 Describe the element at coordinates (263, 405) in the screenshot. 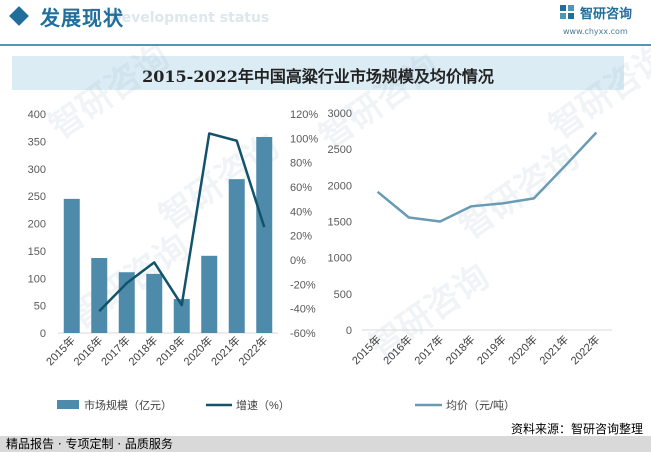

I see `legend-label-growth: 增速（%）` at that location.